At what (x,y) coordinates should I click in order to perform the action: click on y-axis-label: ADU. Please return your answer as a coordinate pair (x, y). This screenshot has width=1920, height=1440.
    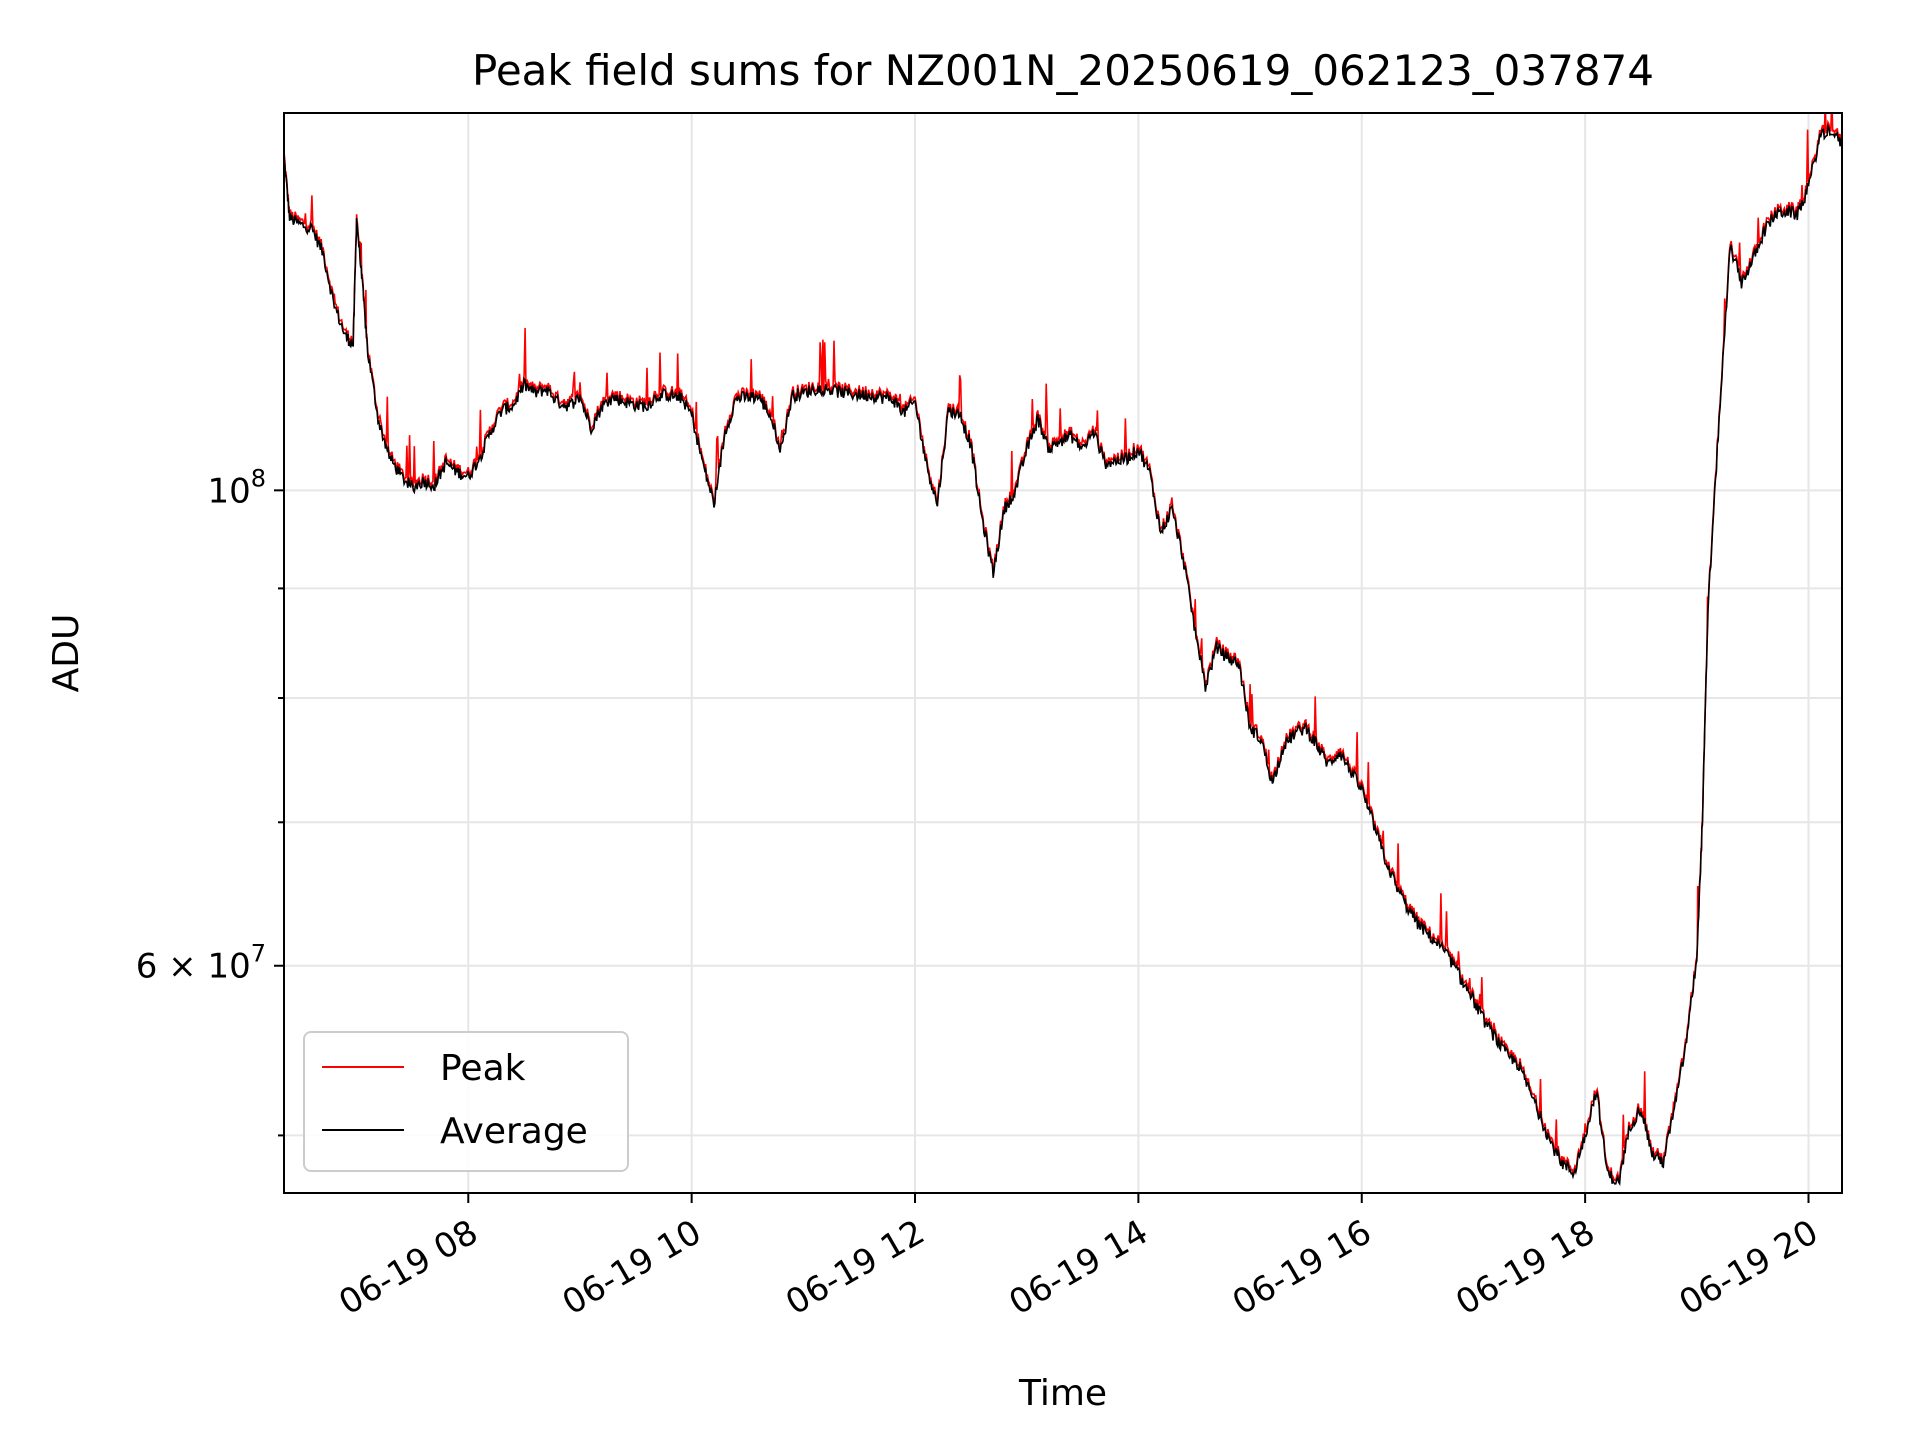
    Looking at the image, I should click on (66, 653).